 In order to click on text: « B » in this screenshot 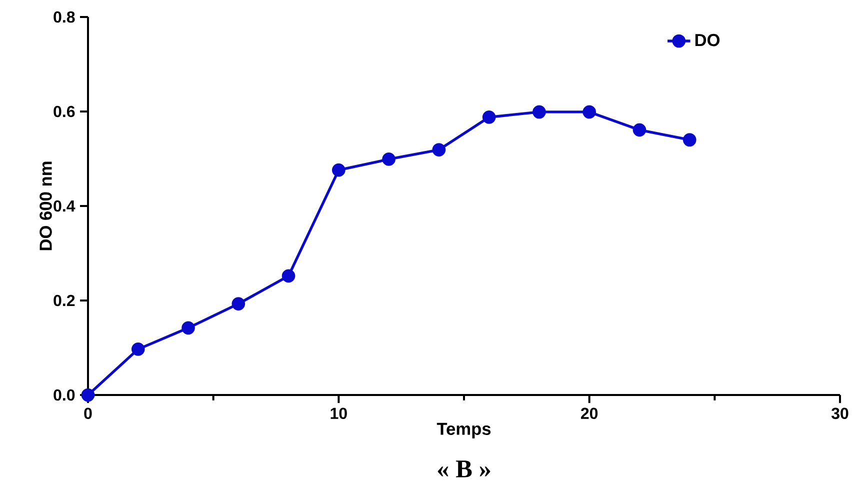, I will do `click(464, 469)`.